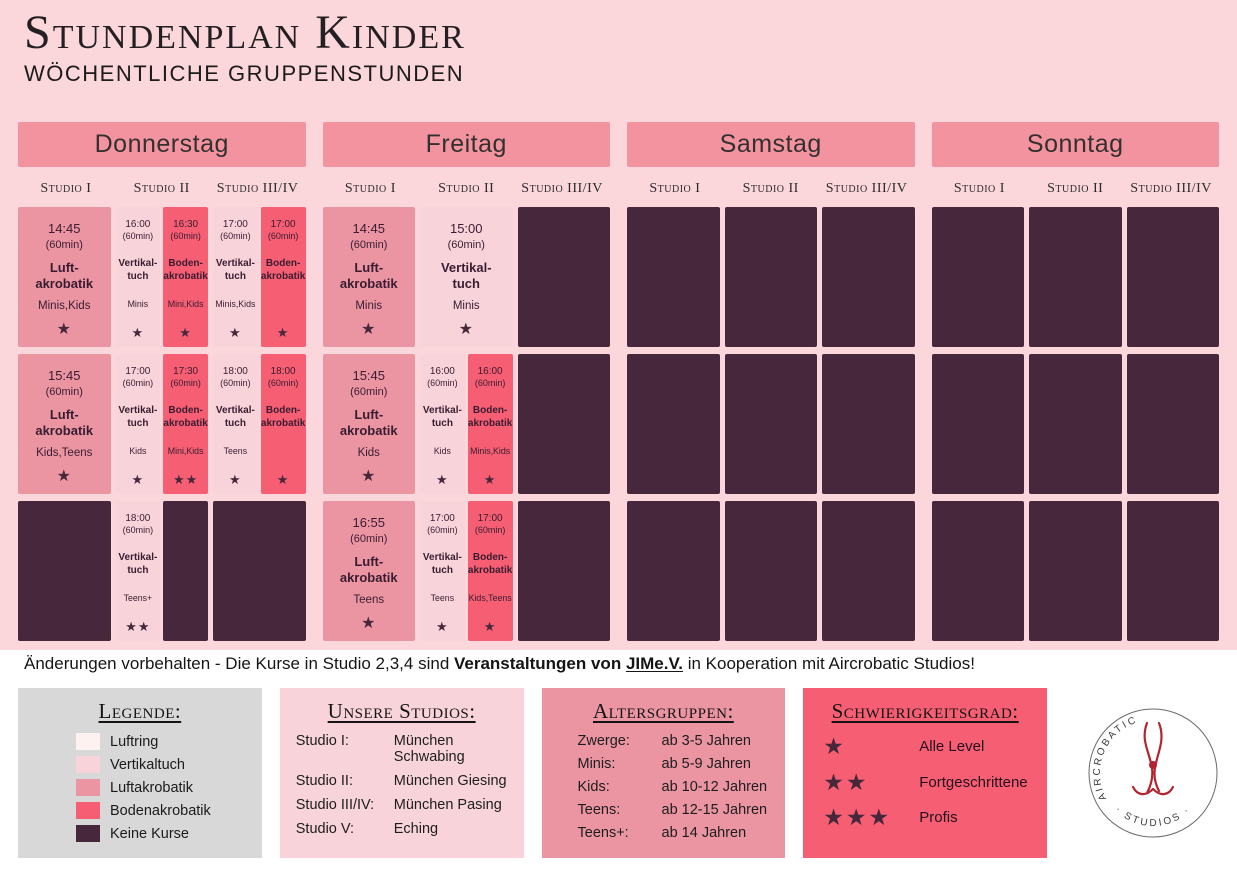  I want to click on legend-title: Legende:, so click(140, 711).